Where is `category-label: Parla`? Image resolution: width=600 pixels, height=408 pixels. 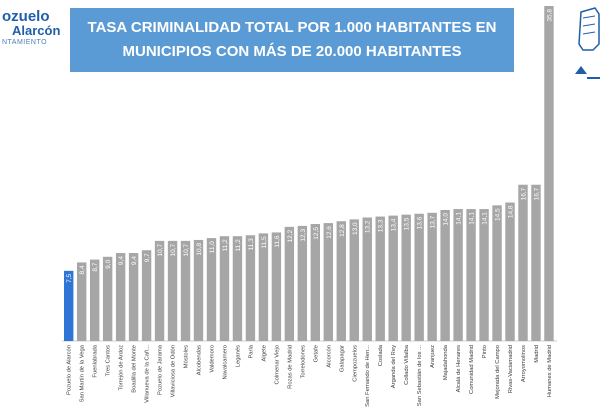 category-label: Parla is located at coordinates (251, 351).